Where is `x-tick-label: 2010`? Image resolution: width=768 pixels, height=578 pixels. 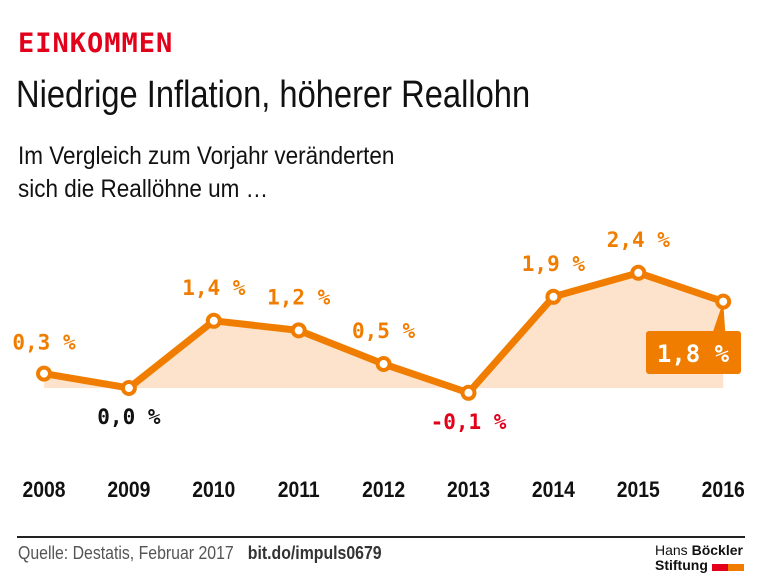
x-tick-label: 2010 is located at coordinates (213, 490).